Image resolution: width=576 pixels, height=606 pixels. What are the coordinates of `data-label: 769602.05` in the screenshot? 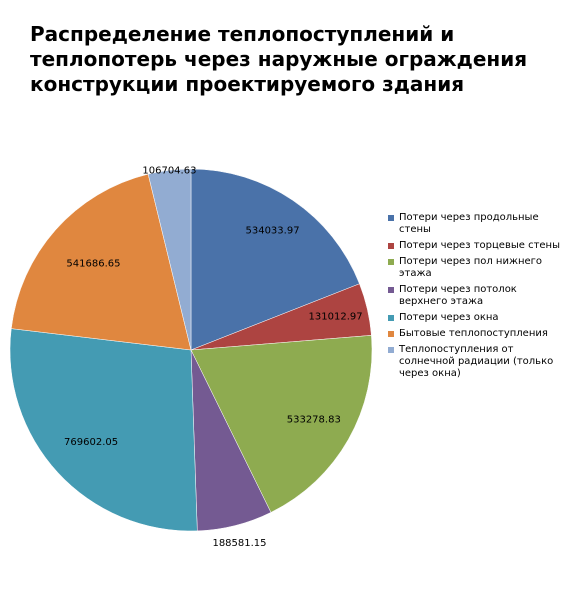 It's located at (91, 442).